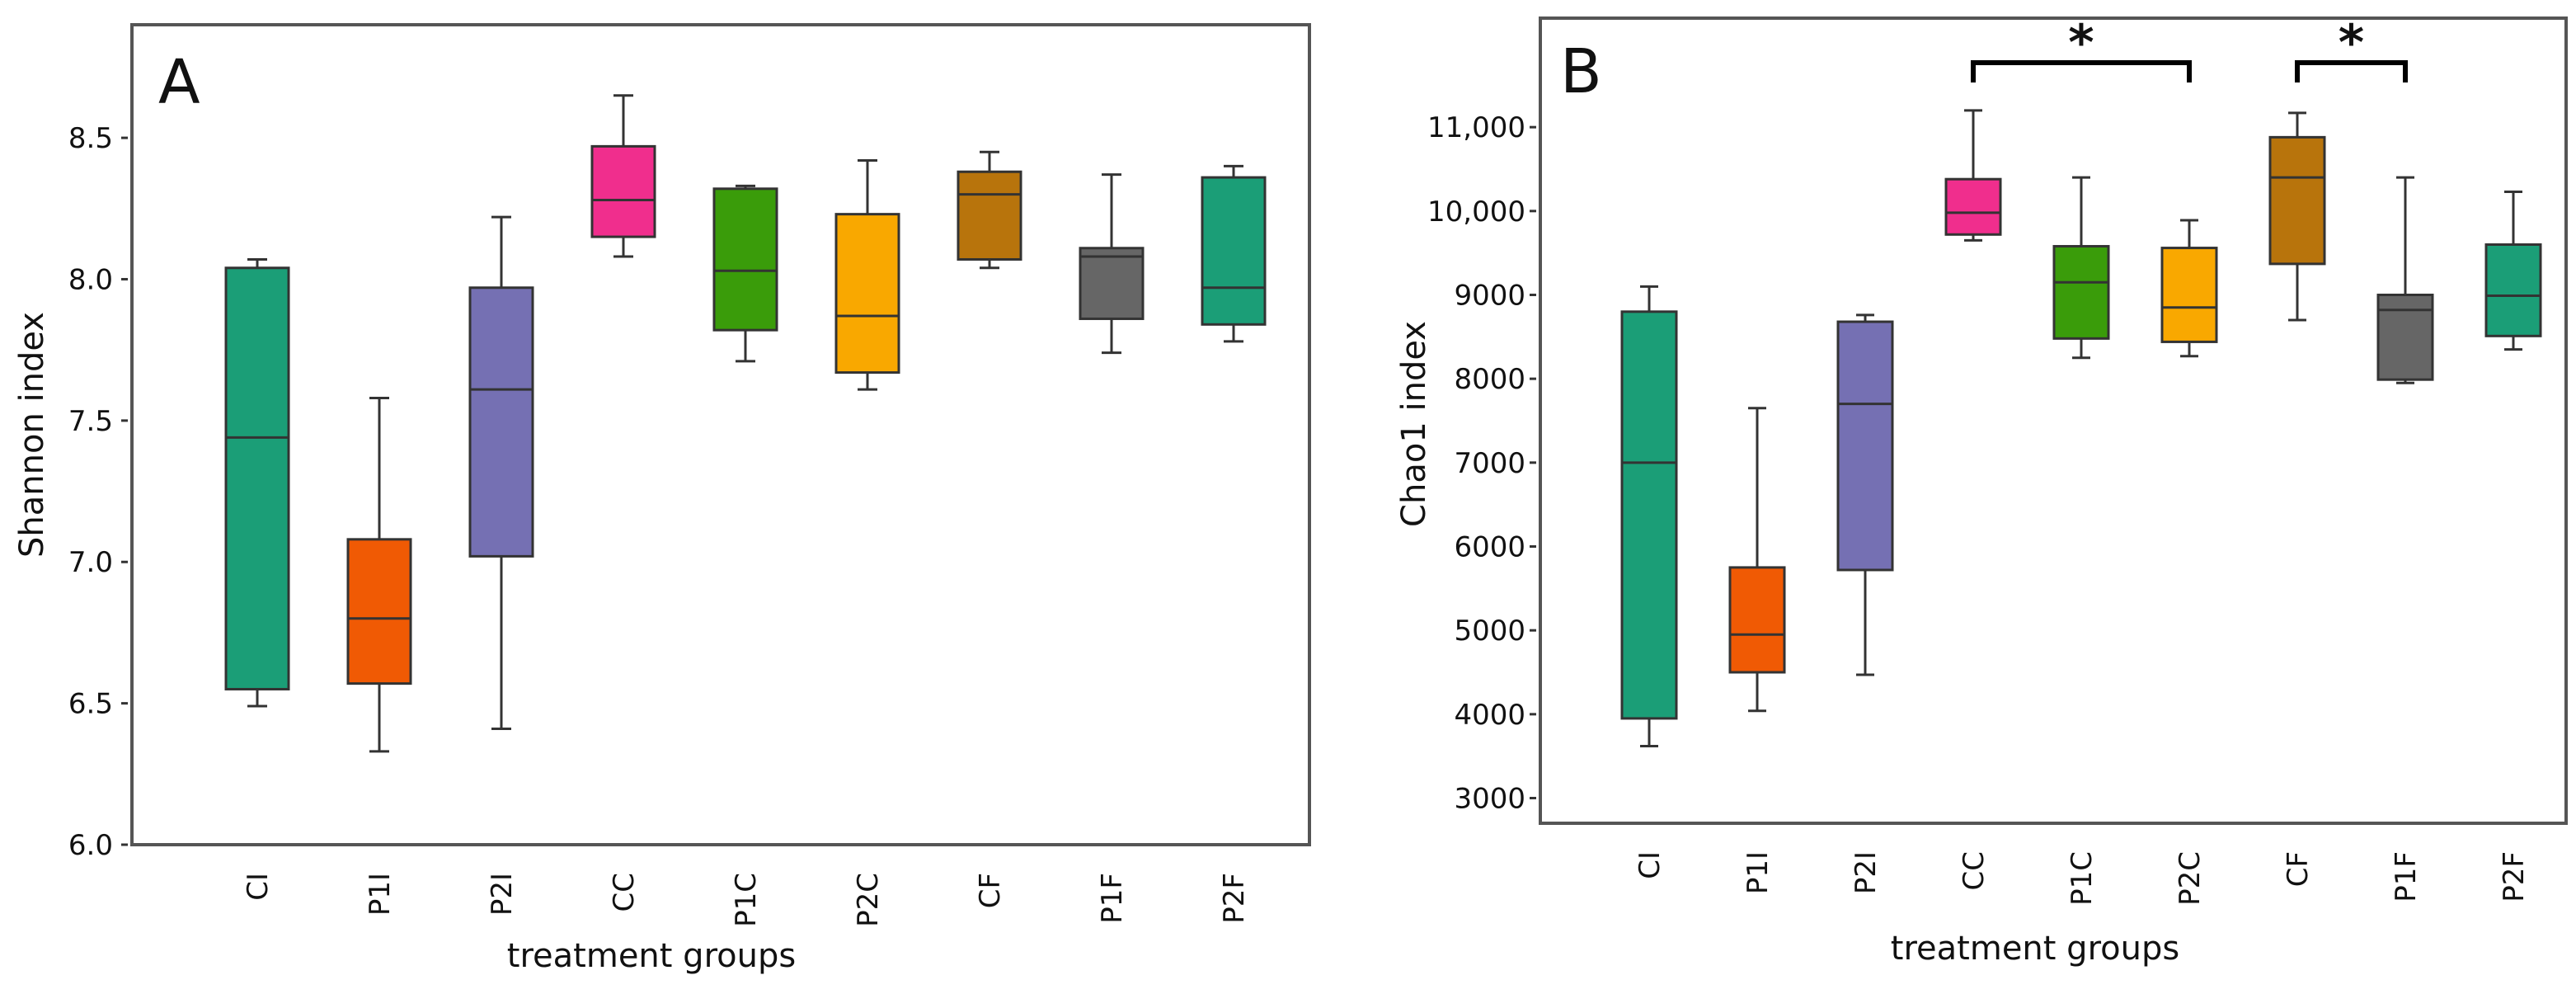 This screenshot has width=2576, height=994. What do you see at coordinates (2081, 292) in the screenshot?
I see `panel-b-p1c-box` at bounding box center [2081, 292].